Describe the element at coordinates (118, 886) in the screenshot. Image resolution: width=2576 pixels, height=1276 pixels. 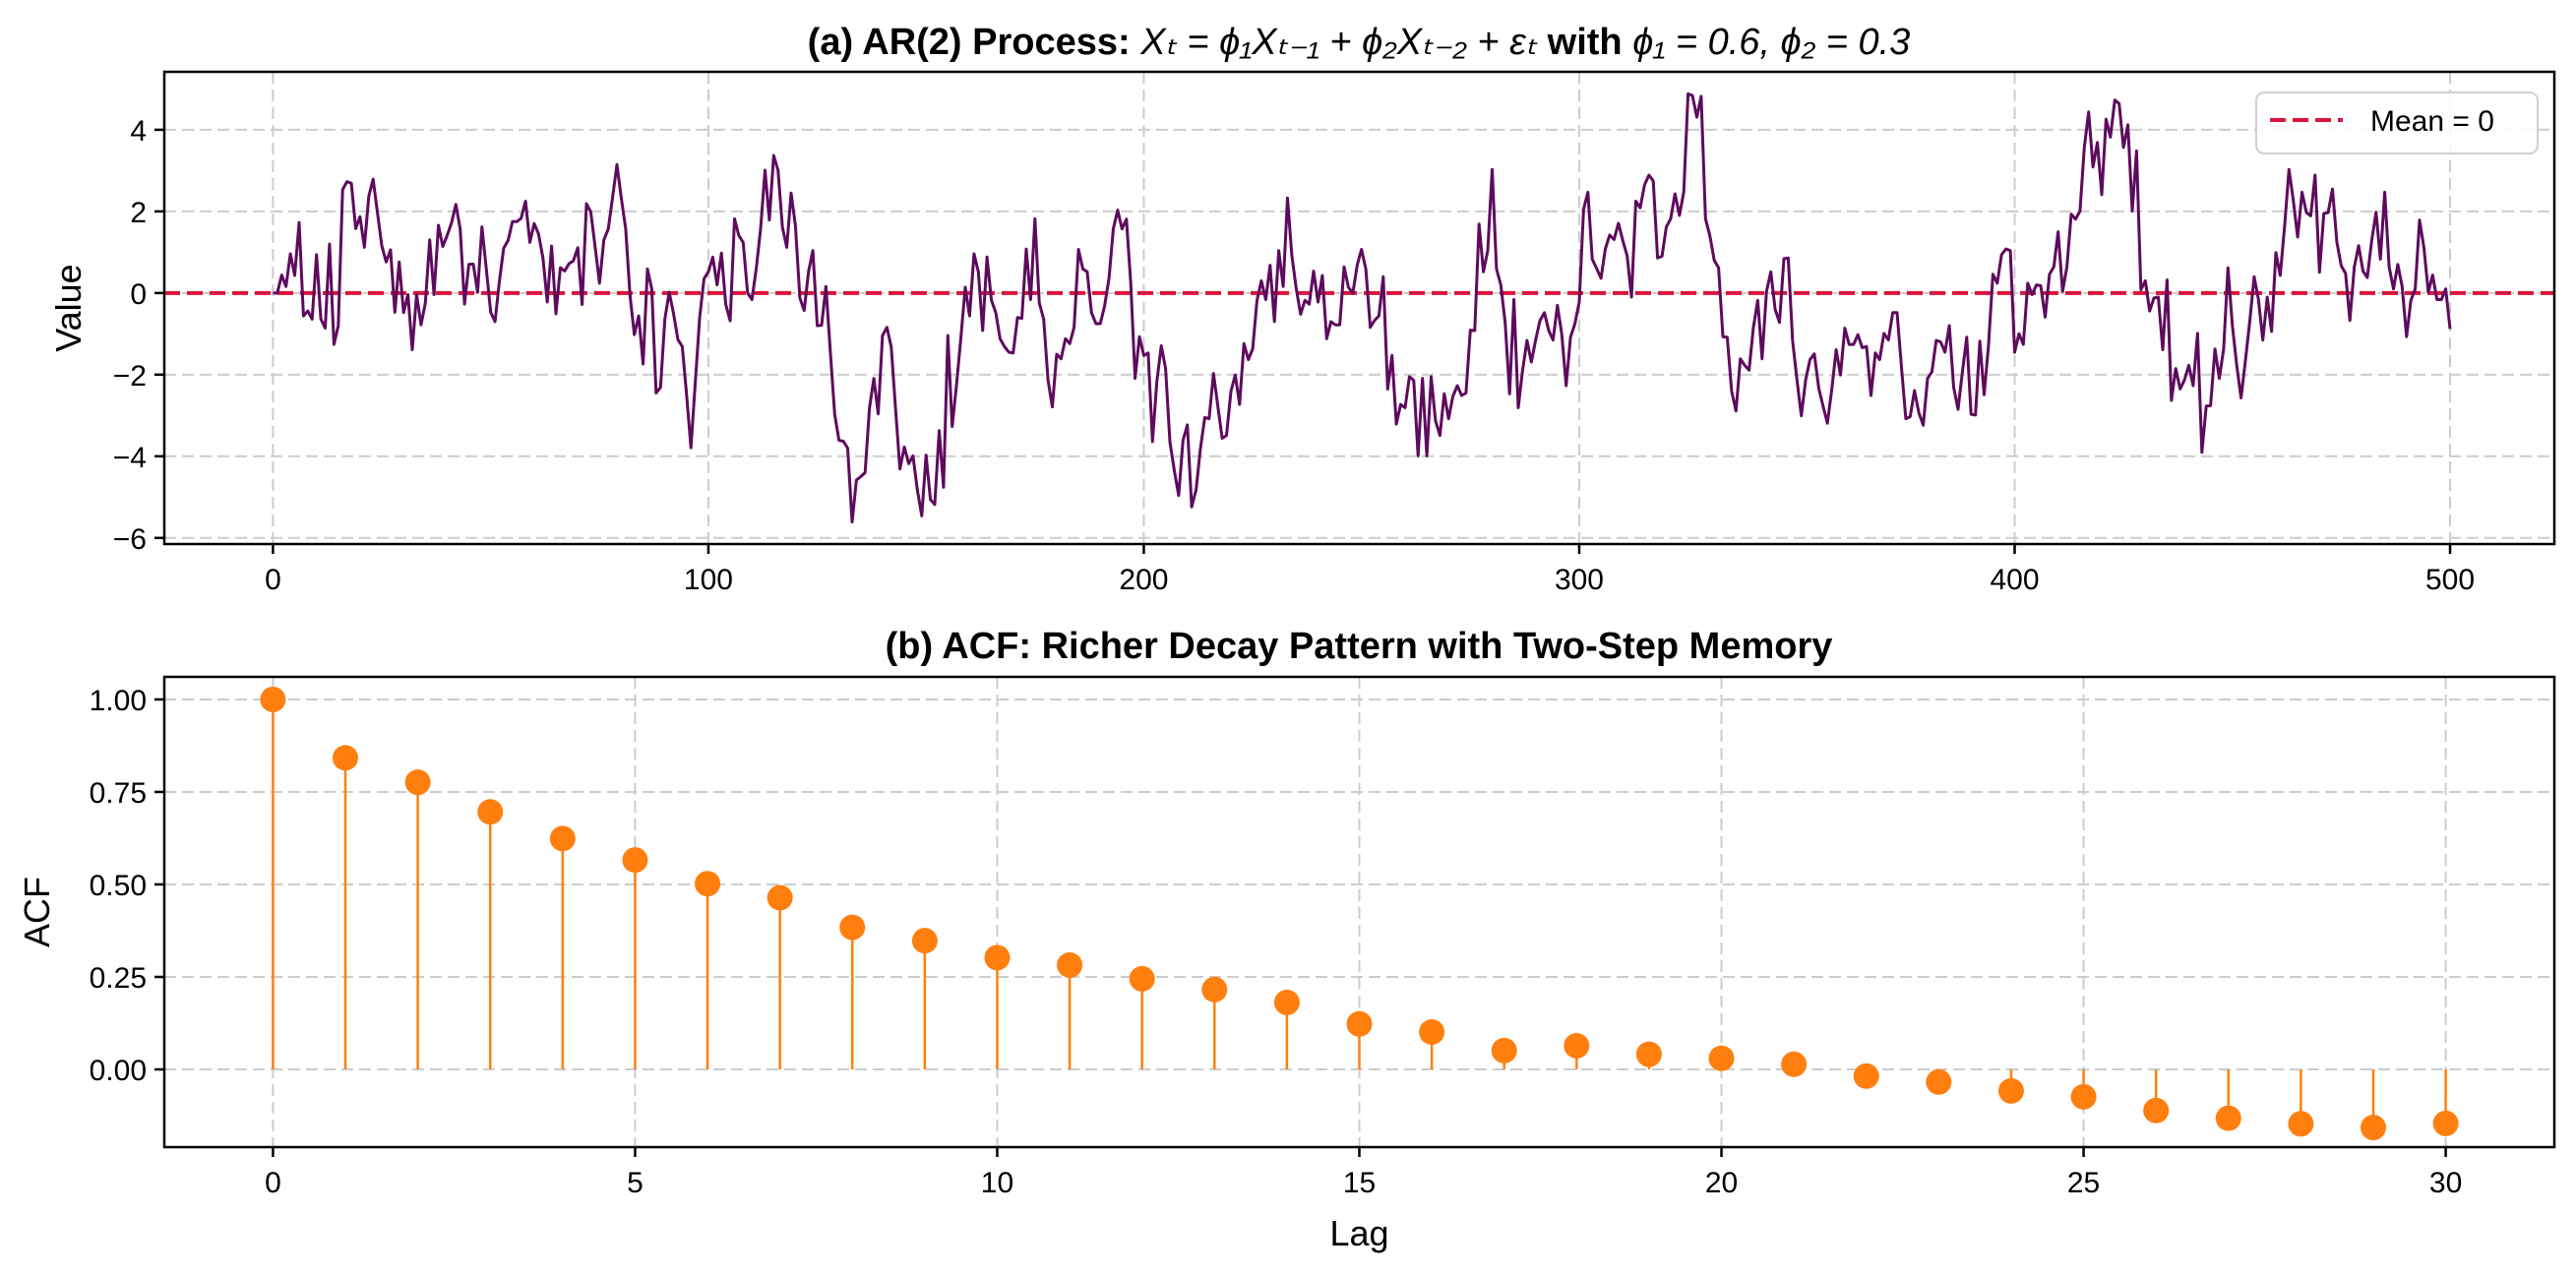
I see `bottom-y-tick-label: 0.50` at that location.